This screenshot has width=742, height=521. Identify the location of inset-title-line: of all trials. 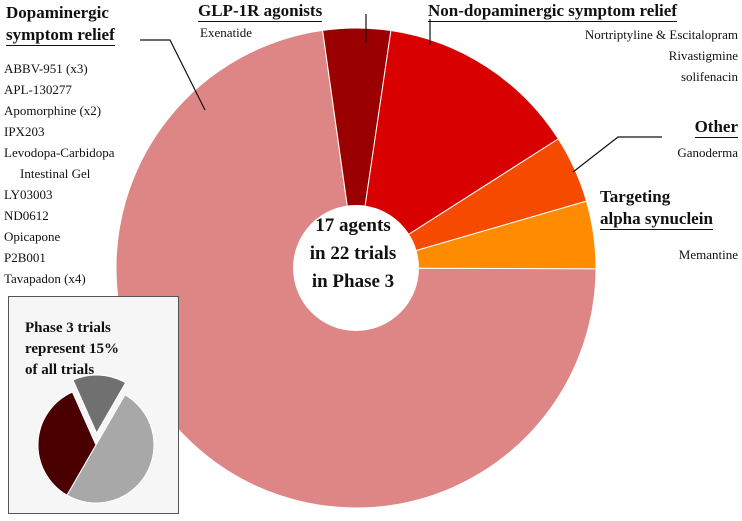
(60, 370).